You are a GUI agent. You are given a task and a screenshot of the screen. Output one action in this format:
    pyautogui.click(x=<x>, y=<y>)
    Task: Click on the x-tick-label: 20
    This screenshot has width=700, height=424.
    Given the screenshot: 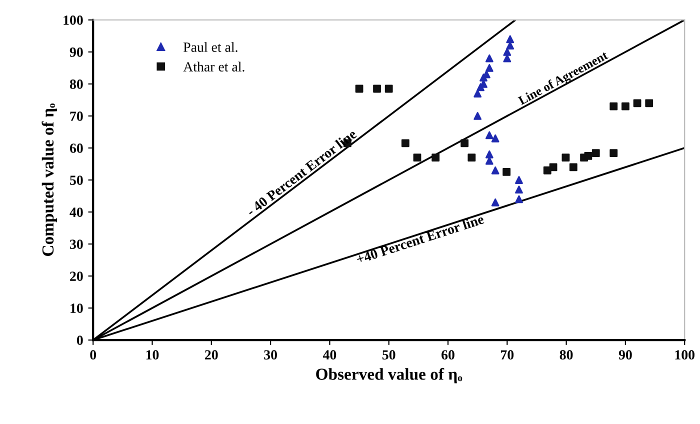 What is the action you would take?
    pyautogui.click(x=211, y=355)
    